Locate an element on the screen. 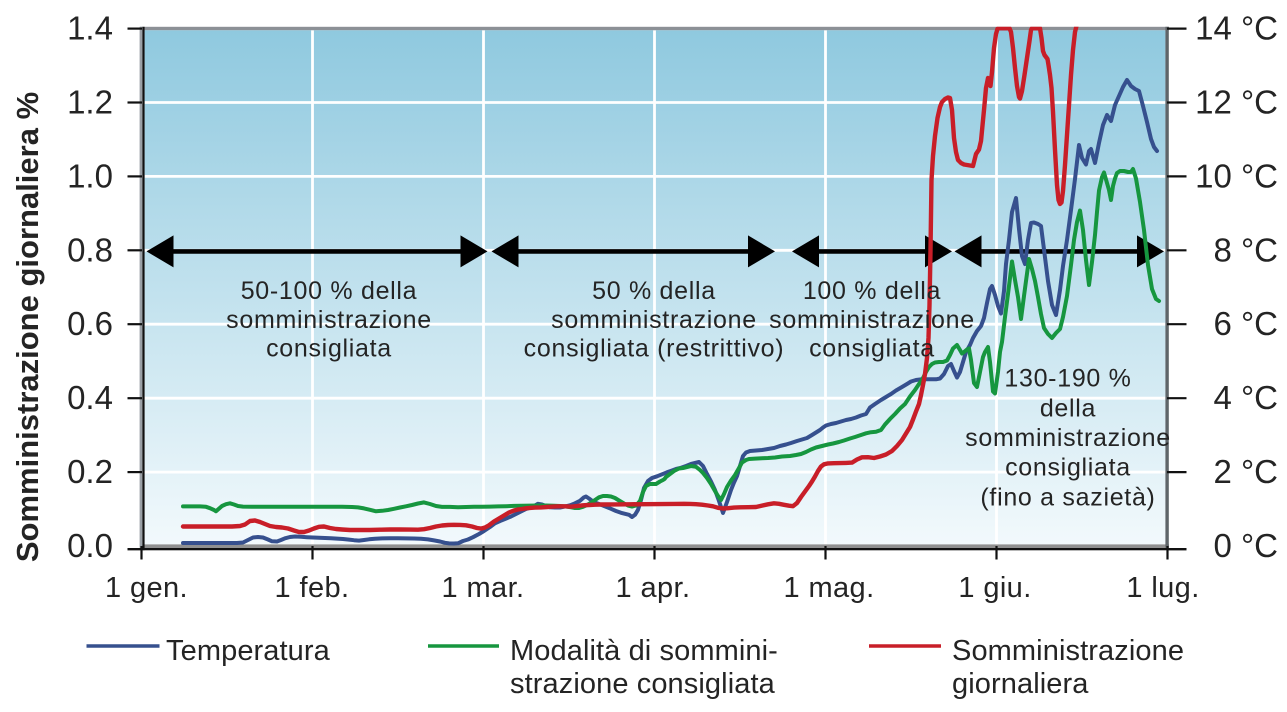  svg-text: 4 °C is located at coordinates (1245, 397).